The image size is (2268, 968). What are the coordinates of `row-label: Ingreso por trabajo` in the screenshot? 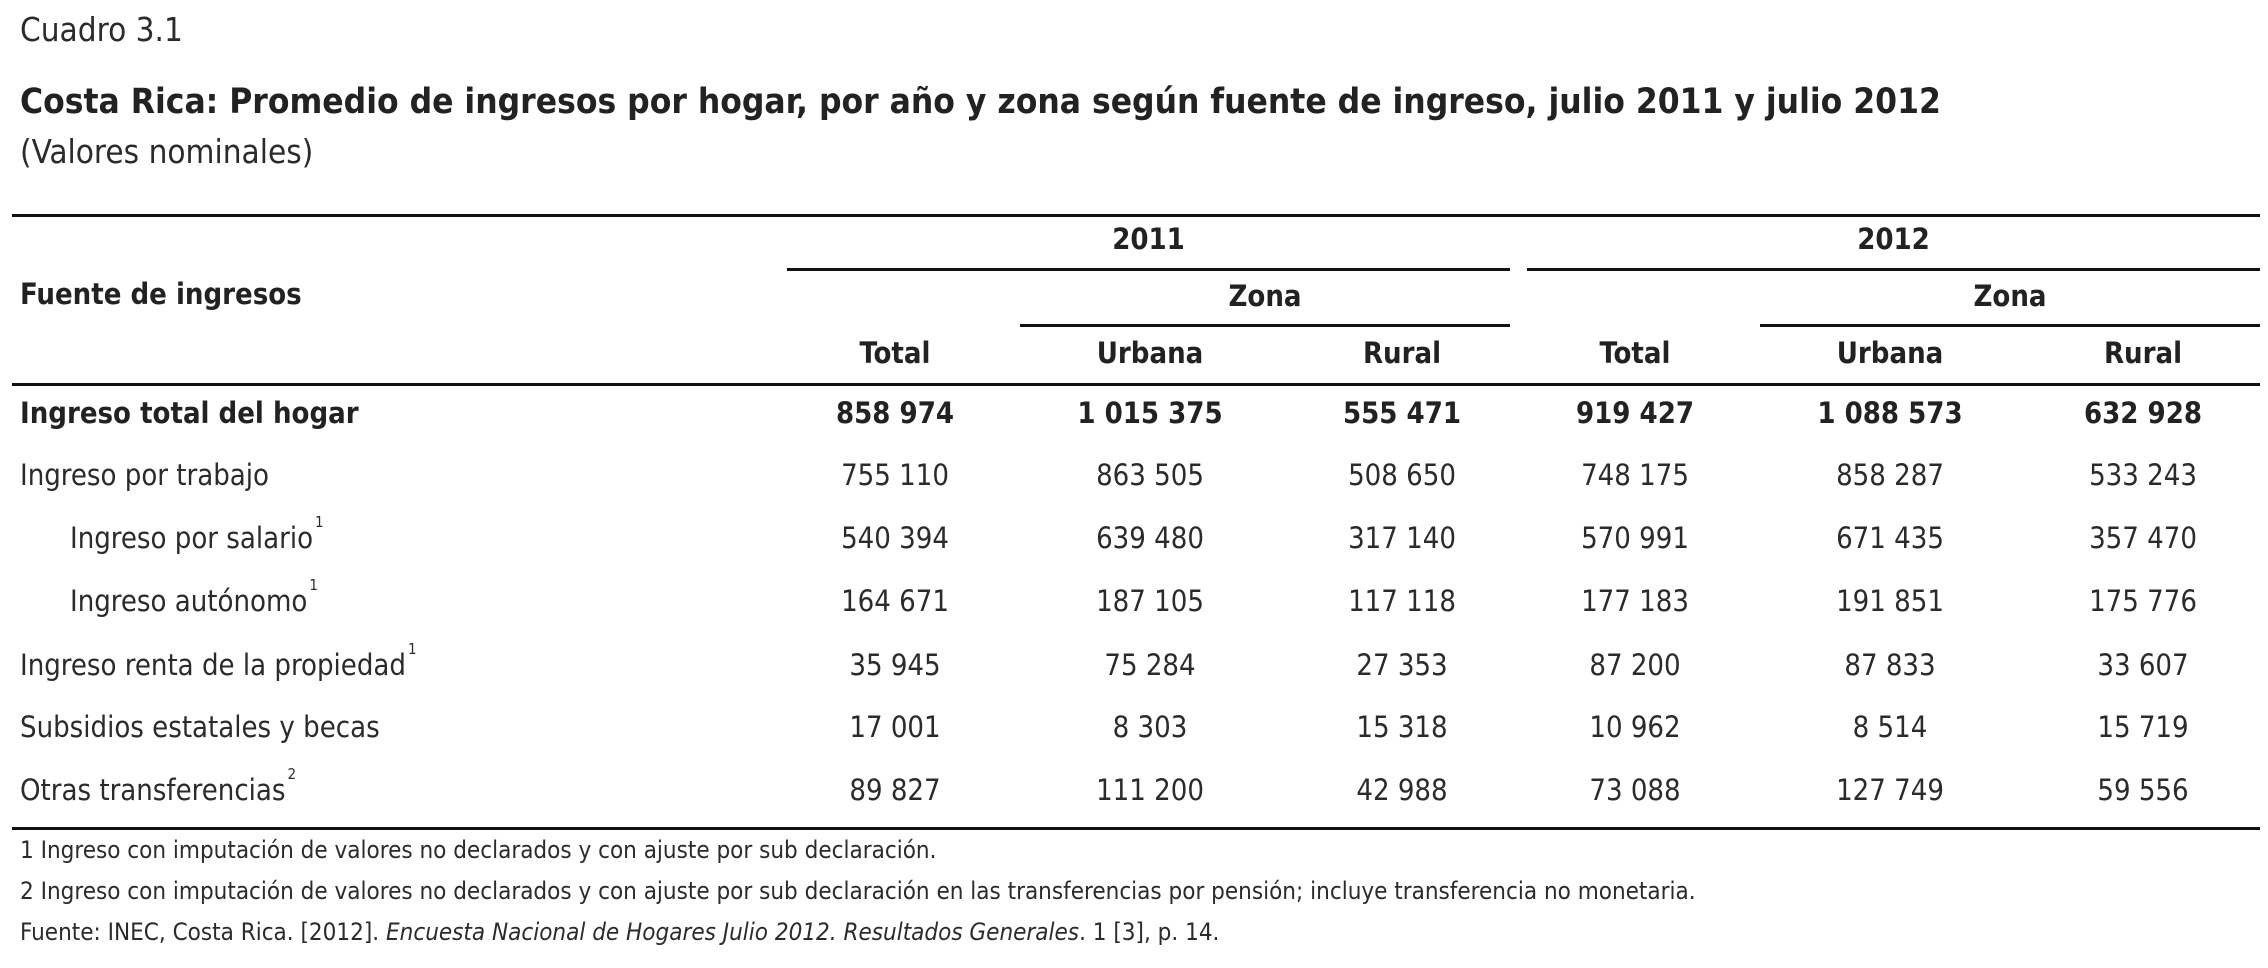 It's located at (144, 475).